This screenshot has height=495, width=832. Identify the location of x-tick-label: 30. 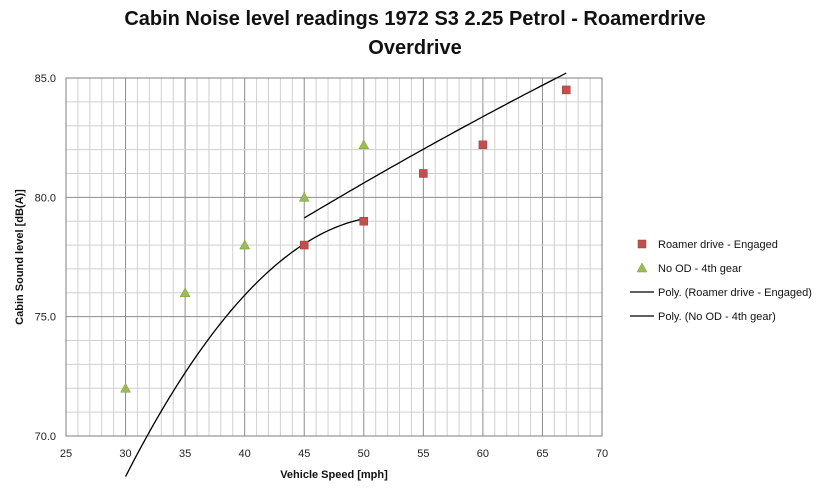
(125, 454).